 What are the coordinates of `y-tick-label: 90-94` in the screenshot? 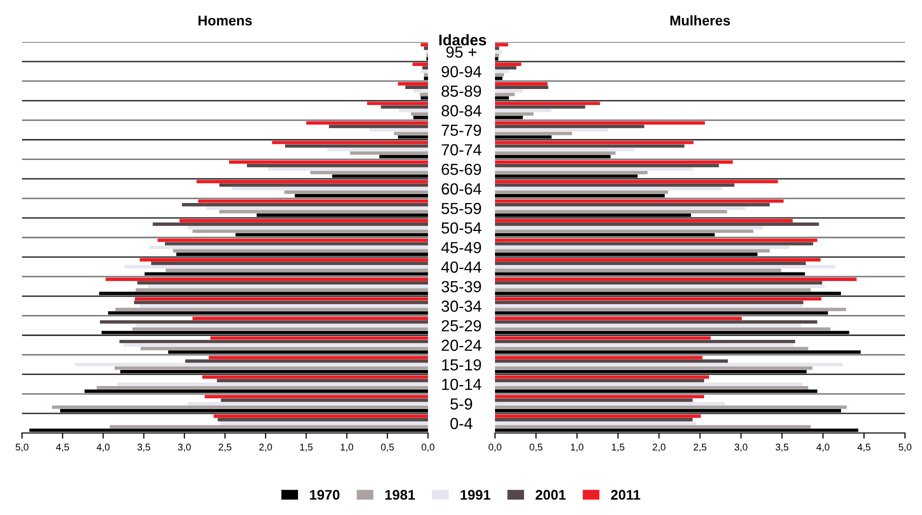 It's located at (462, 72).